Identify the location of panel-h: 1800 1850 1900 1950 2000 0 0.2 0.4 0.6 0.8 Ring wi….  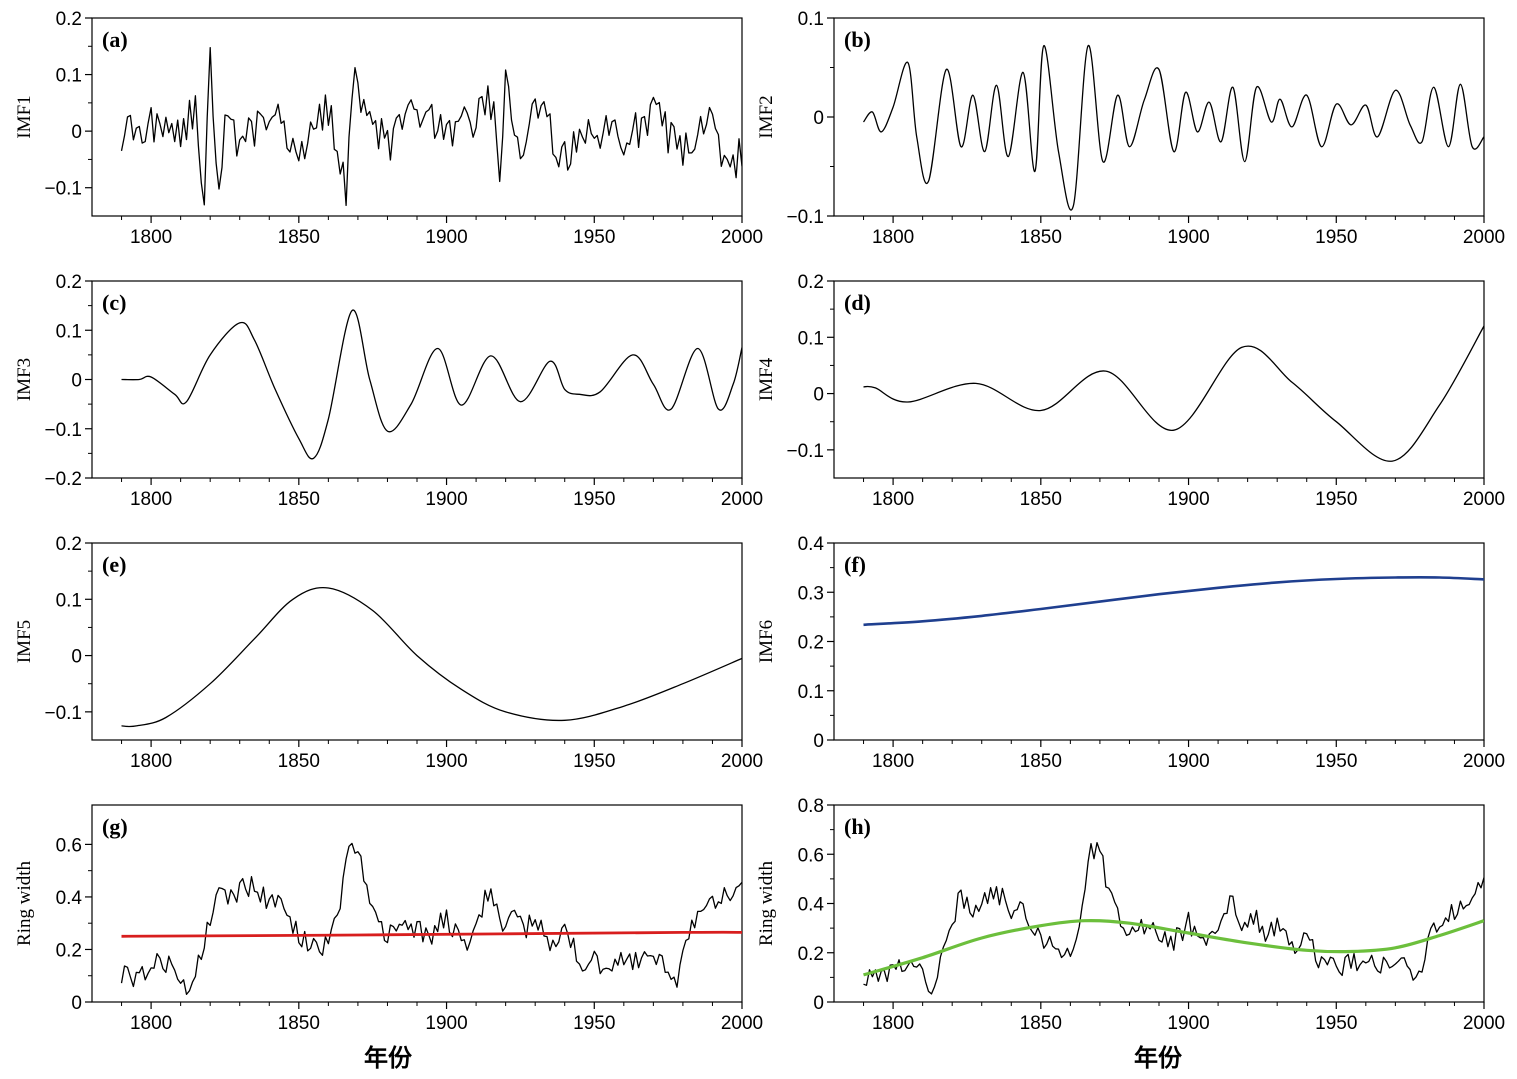
(1130, 915).